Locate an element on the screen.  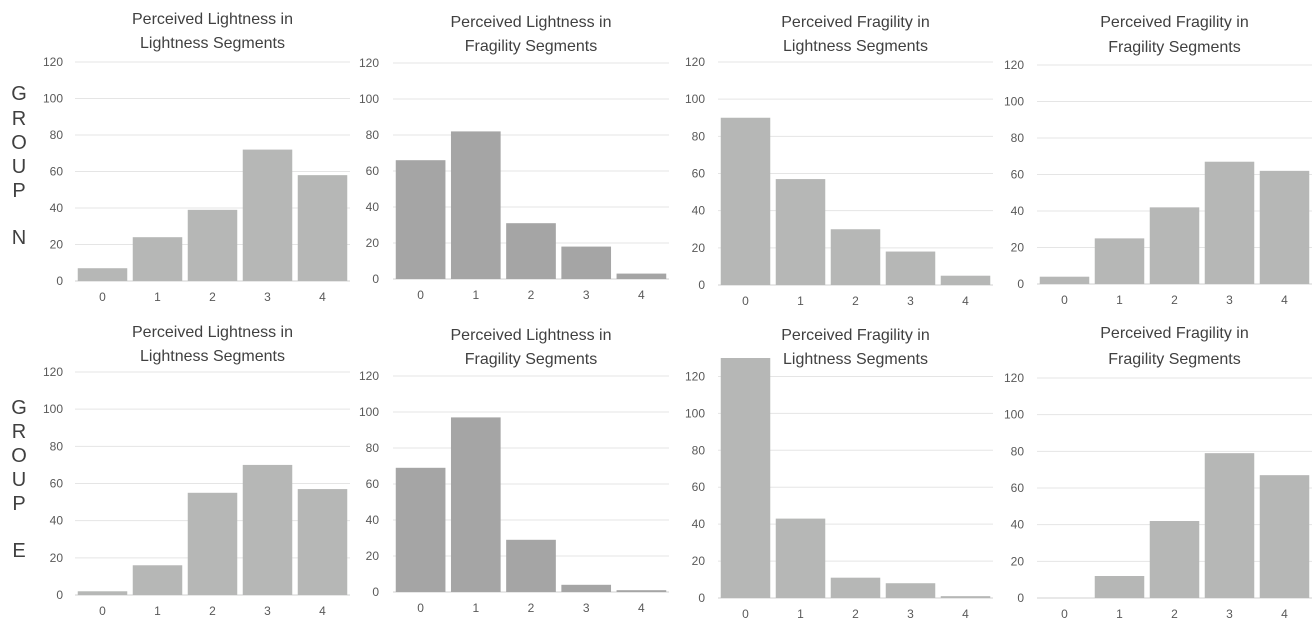
x-tick-label: 4 is located at coordinates (965, 301).